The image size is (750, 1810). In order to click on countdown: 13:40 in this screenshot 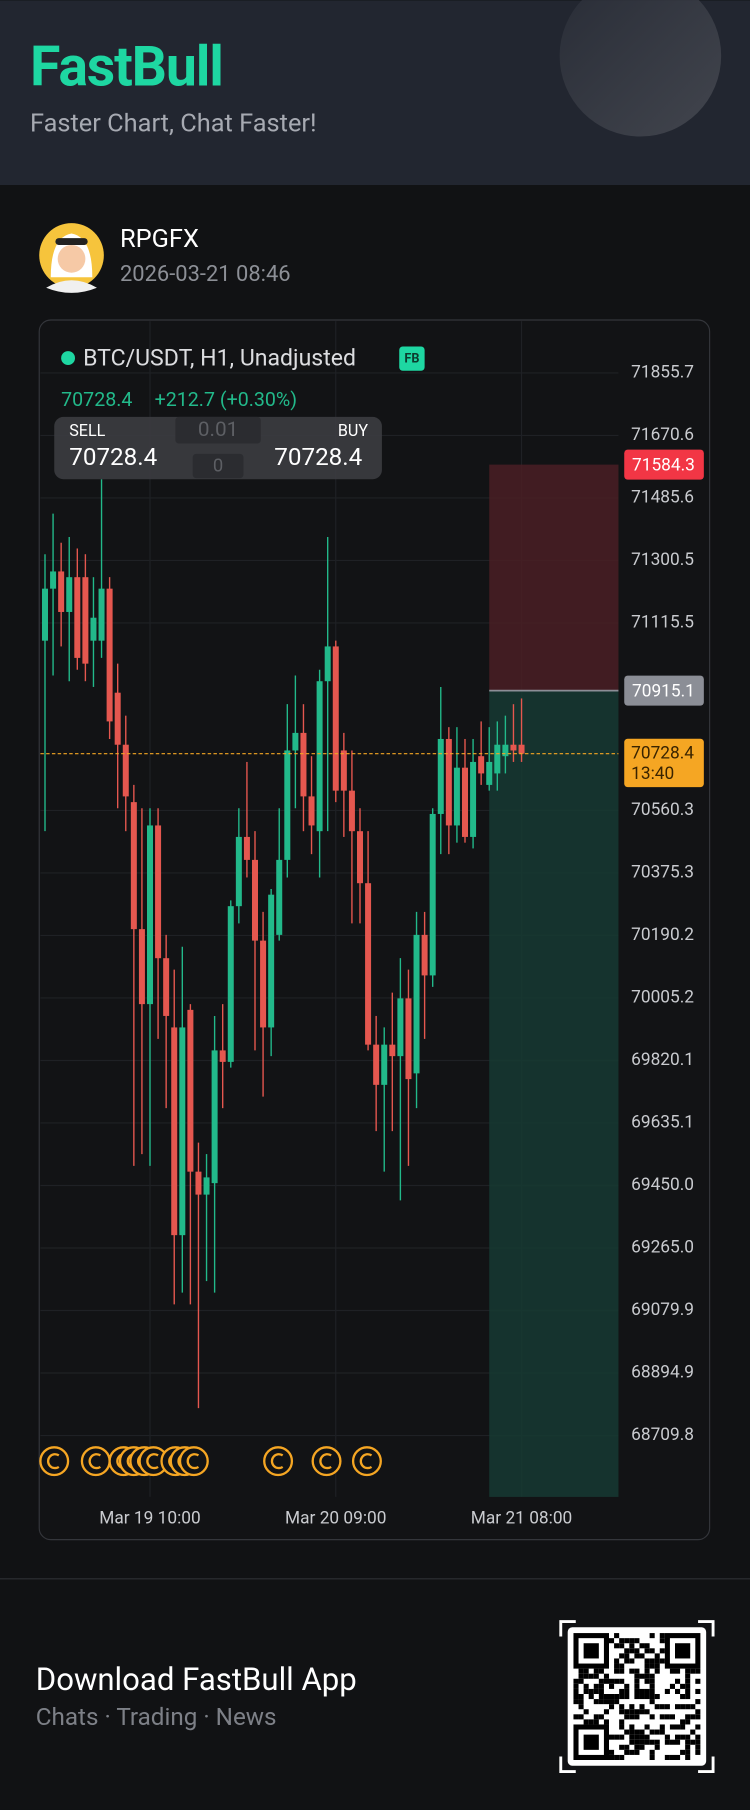, I will do `click(652, 774)`.